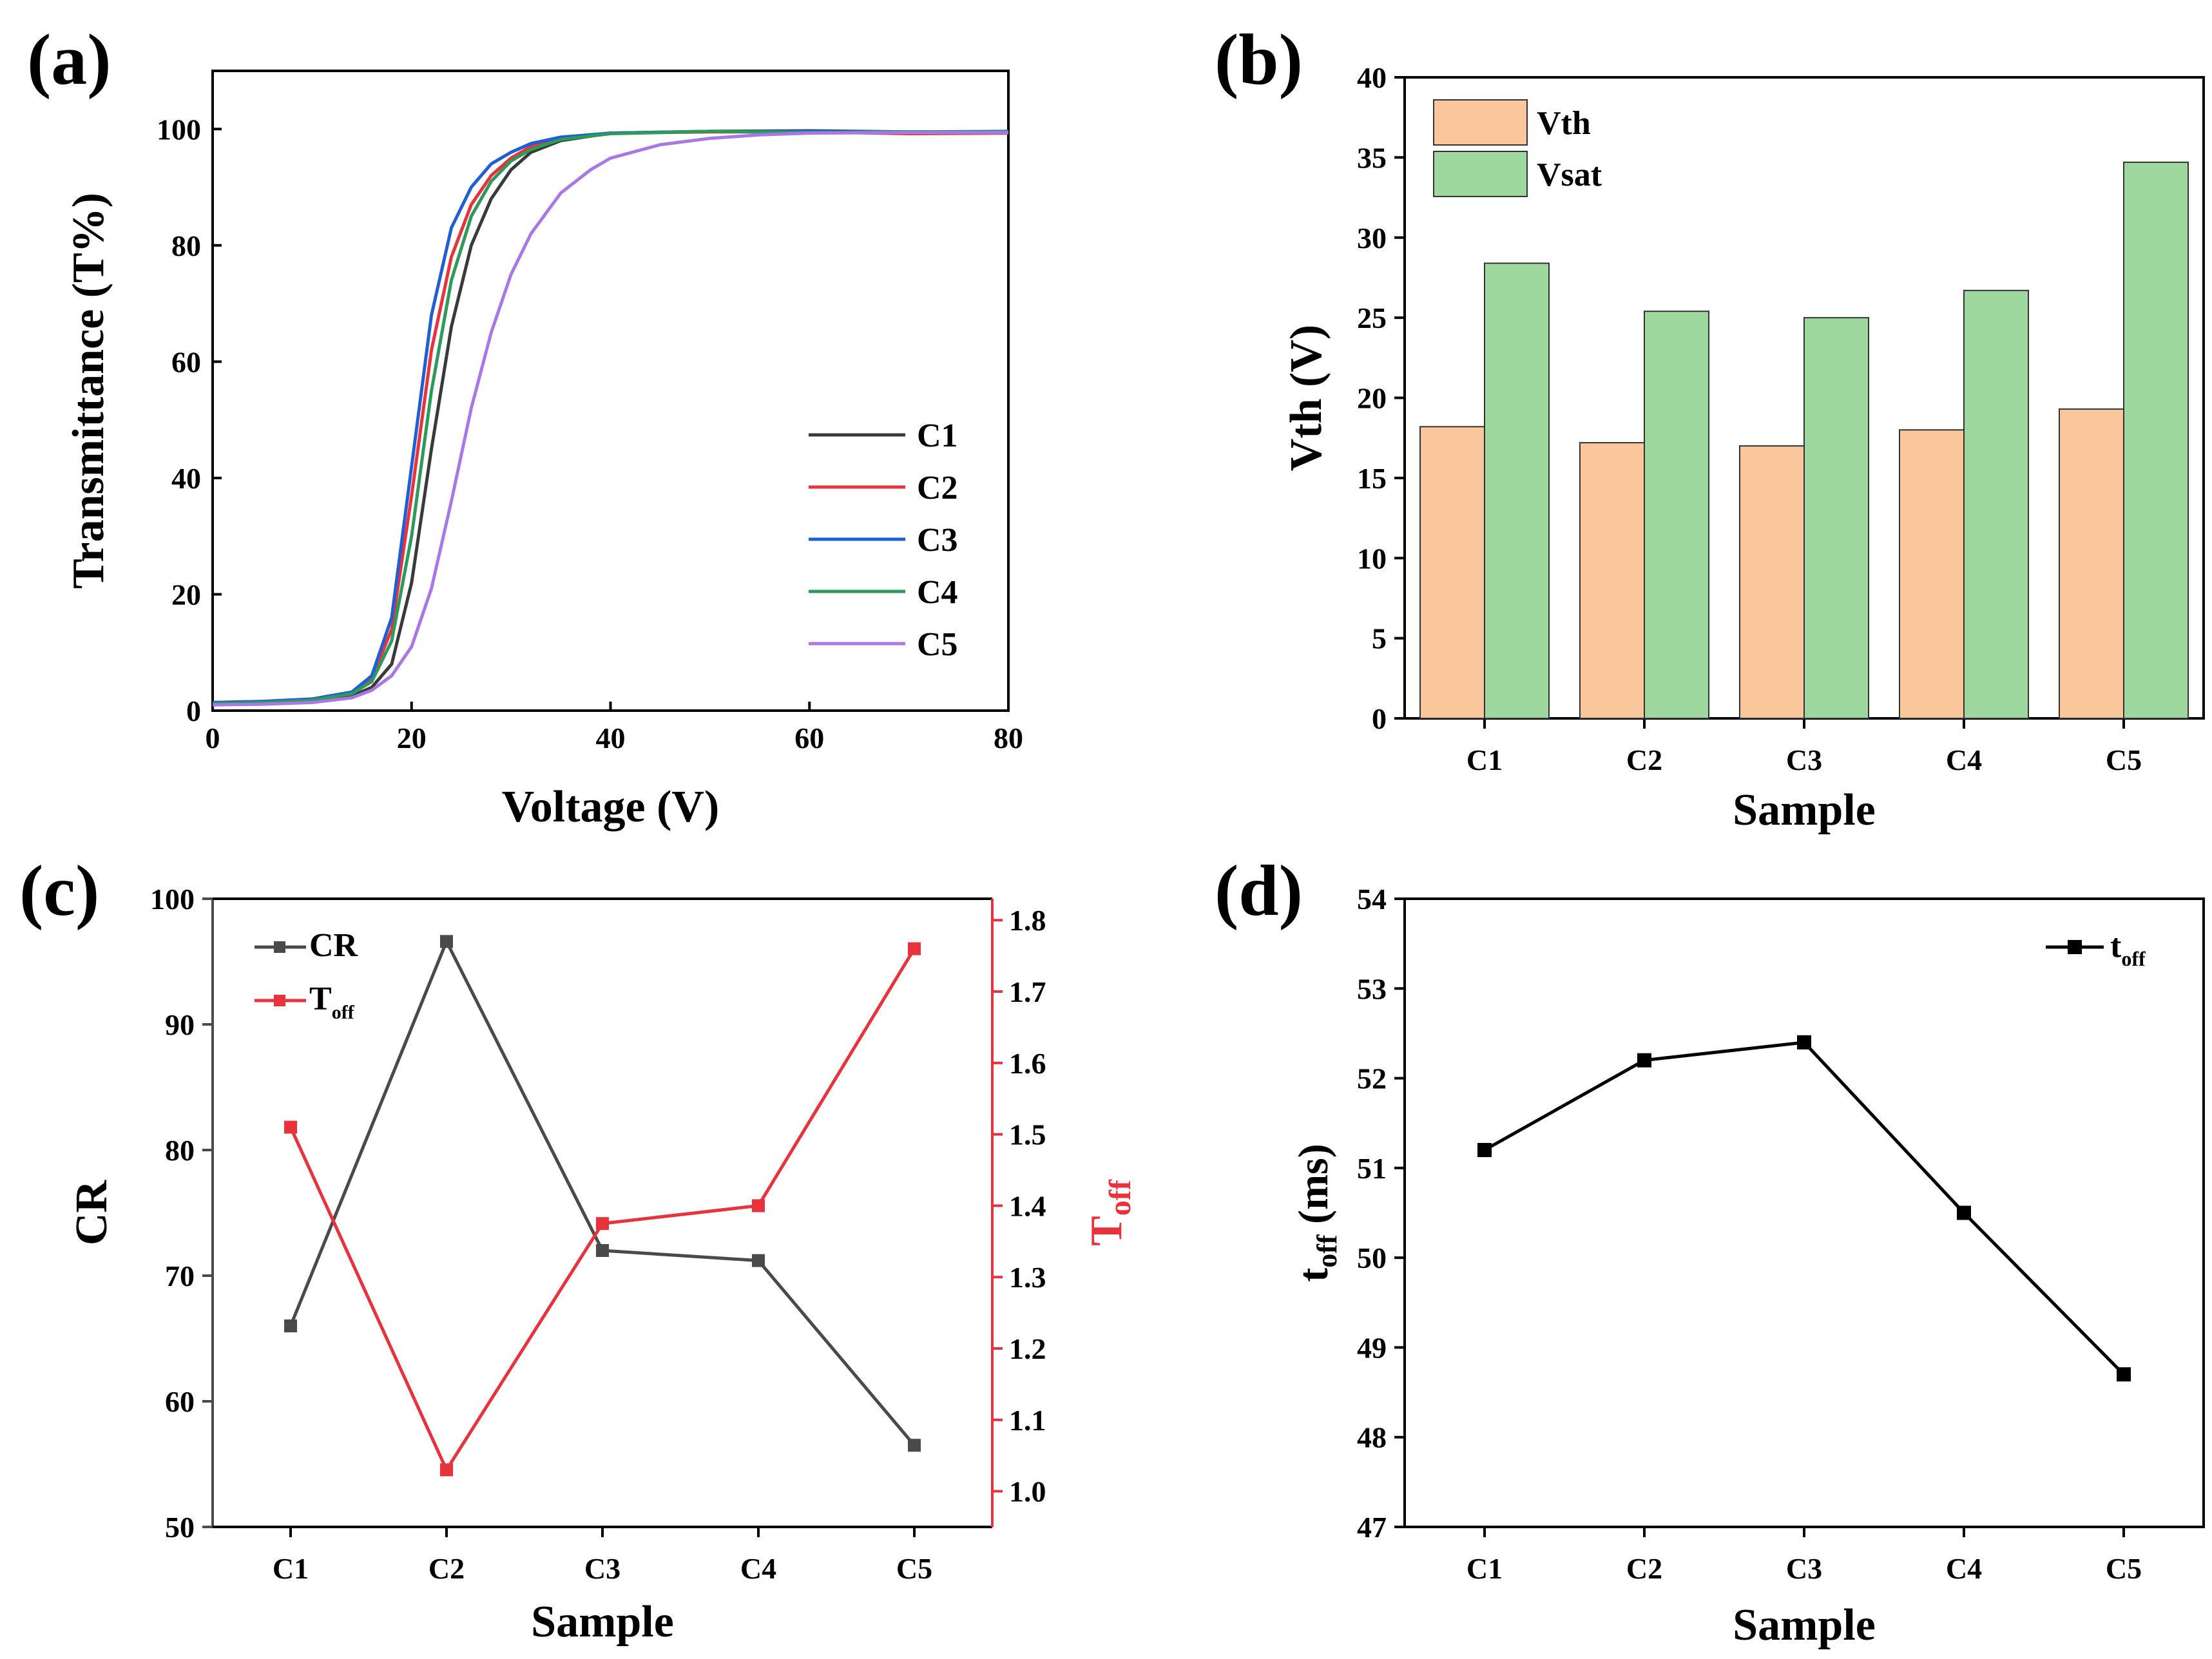  I want to click on legend-label-Vth: Vth, so click(1564, 123).